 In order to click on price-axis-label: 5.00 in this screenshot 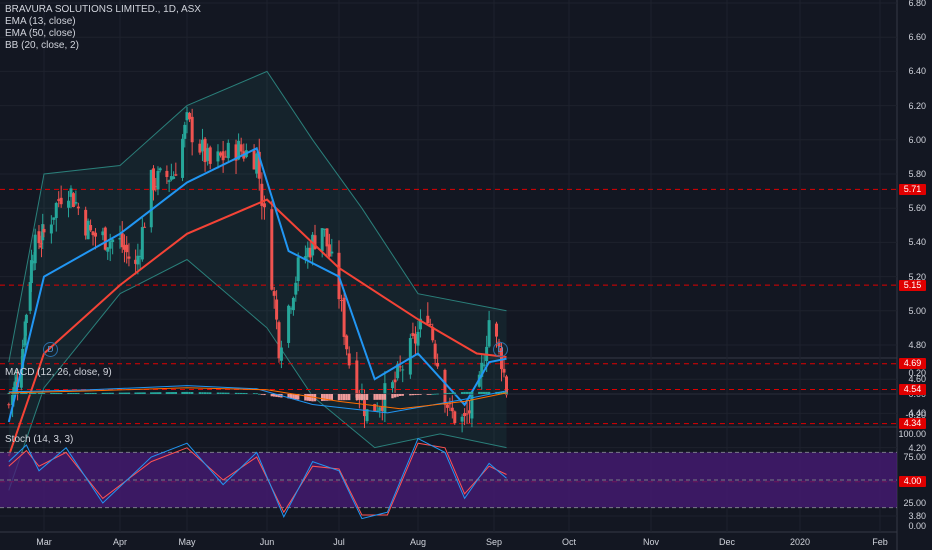, I will do `click(917, 310)`.